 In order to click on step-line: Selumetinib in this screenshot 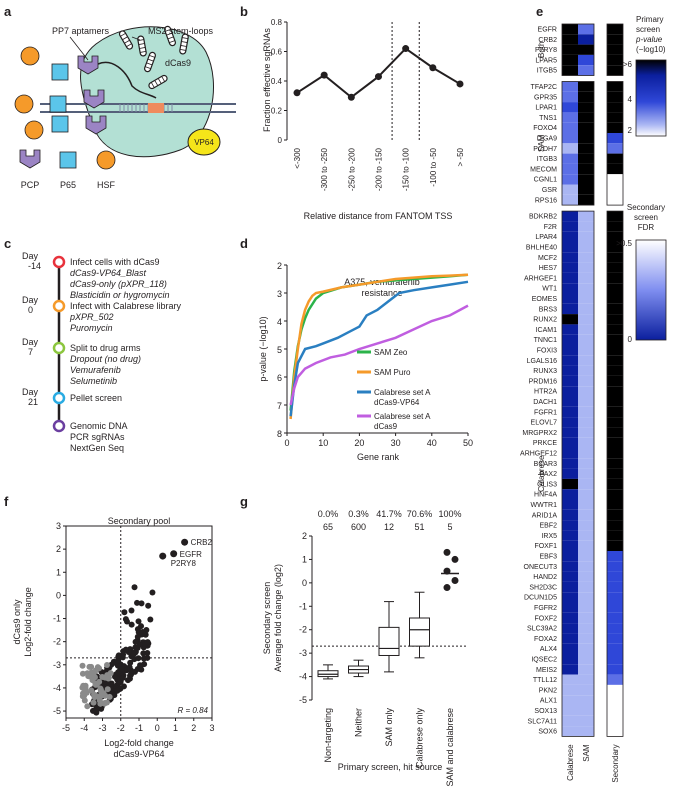, I will do `click(93, 381)`.